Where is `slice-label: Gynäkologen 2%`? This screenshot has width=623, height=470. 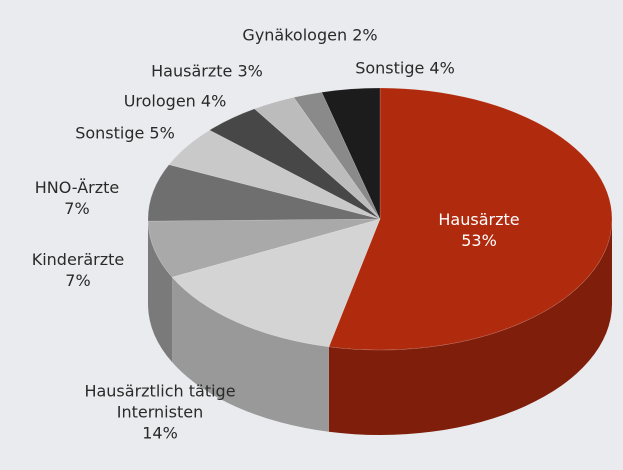
slice-label: Gynäkologen 2% is located at coordinates (309, 35).